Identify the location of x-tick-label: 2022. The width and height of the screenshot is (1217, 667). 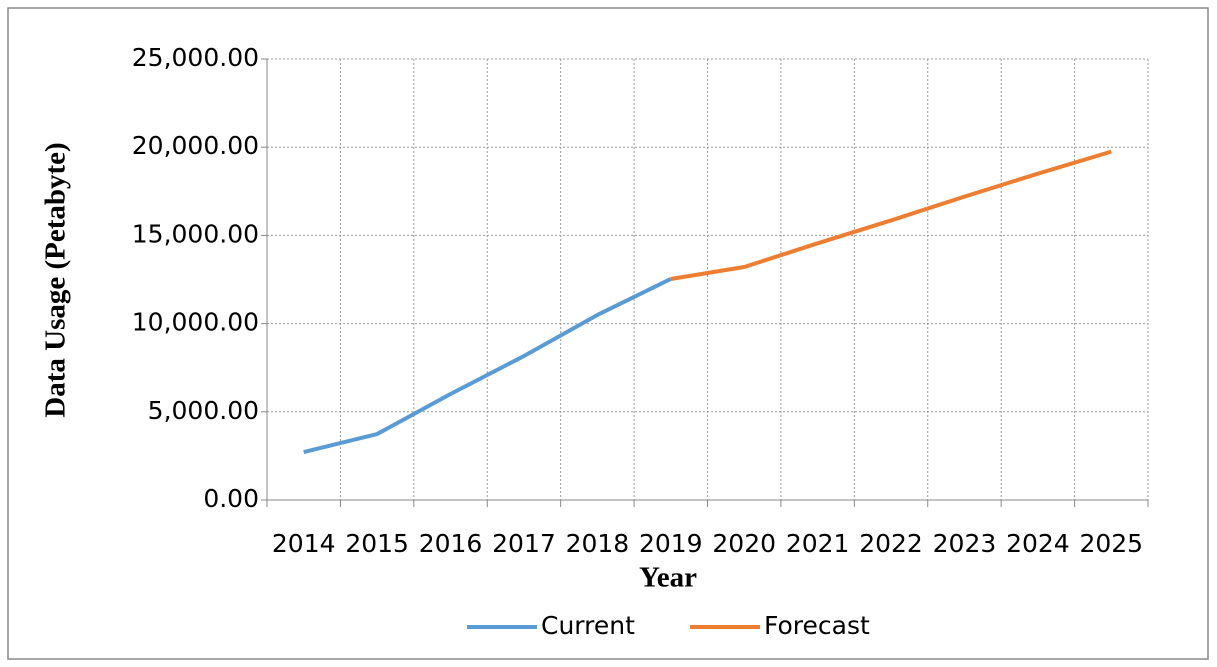
(891, 543).